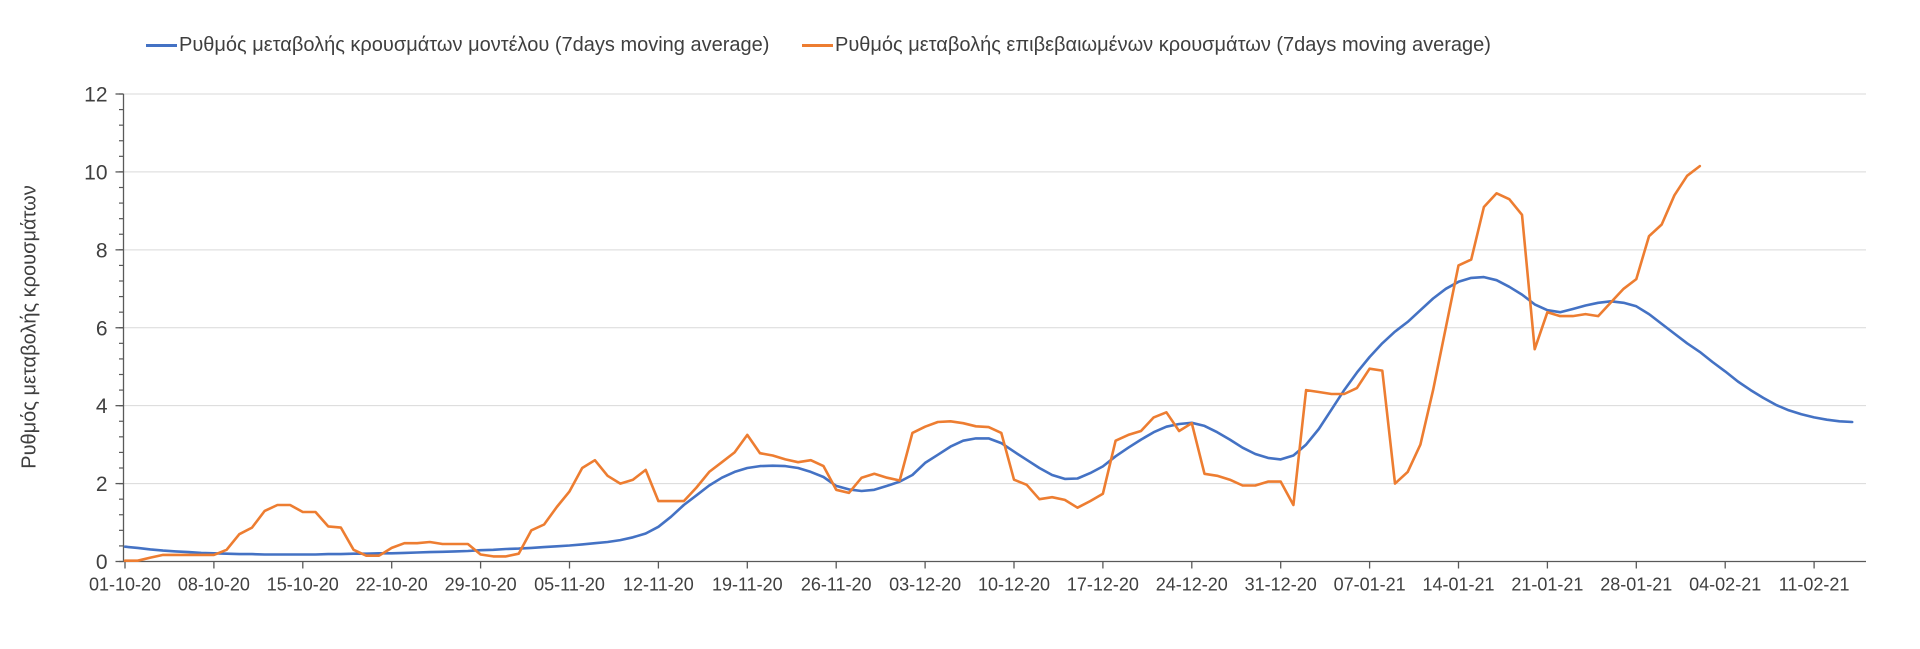 The height and width of the screenshot is (649, 1920). I want to click on x-tick-label: 28-01-21, so click(1636, 585).